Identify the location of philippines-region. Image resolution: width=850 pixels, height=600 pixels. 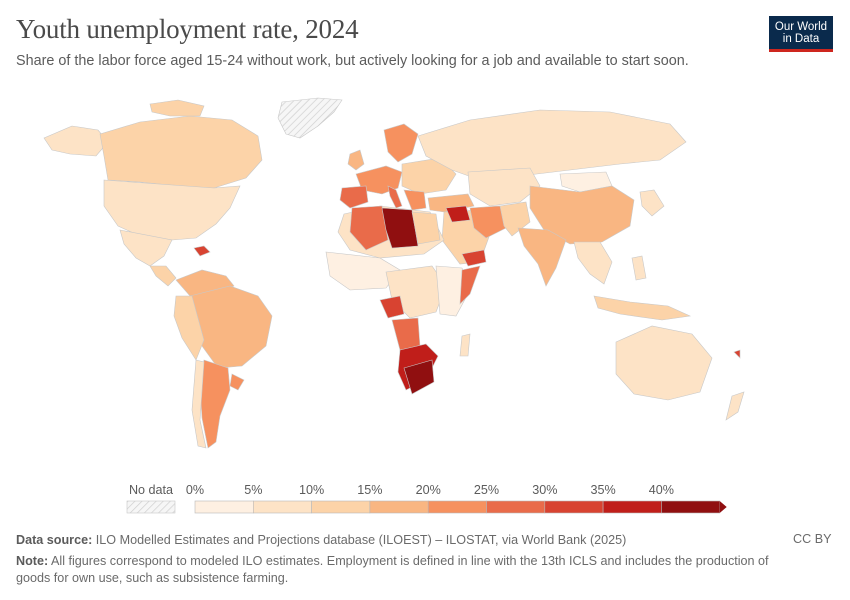
(639, 268).